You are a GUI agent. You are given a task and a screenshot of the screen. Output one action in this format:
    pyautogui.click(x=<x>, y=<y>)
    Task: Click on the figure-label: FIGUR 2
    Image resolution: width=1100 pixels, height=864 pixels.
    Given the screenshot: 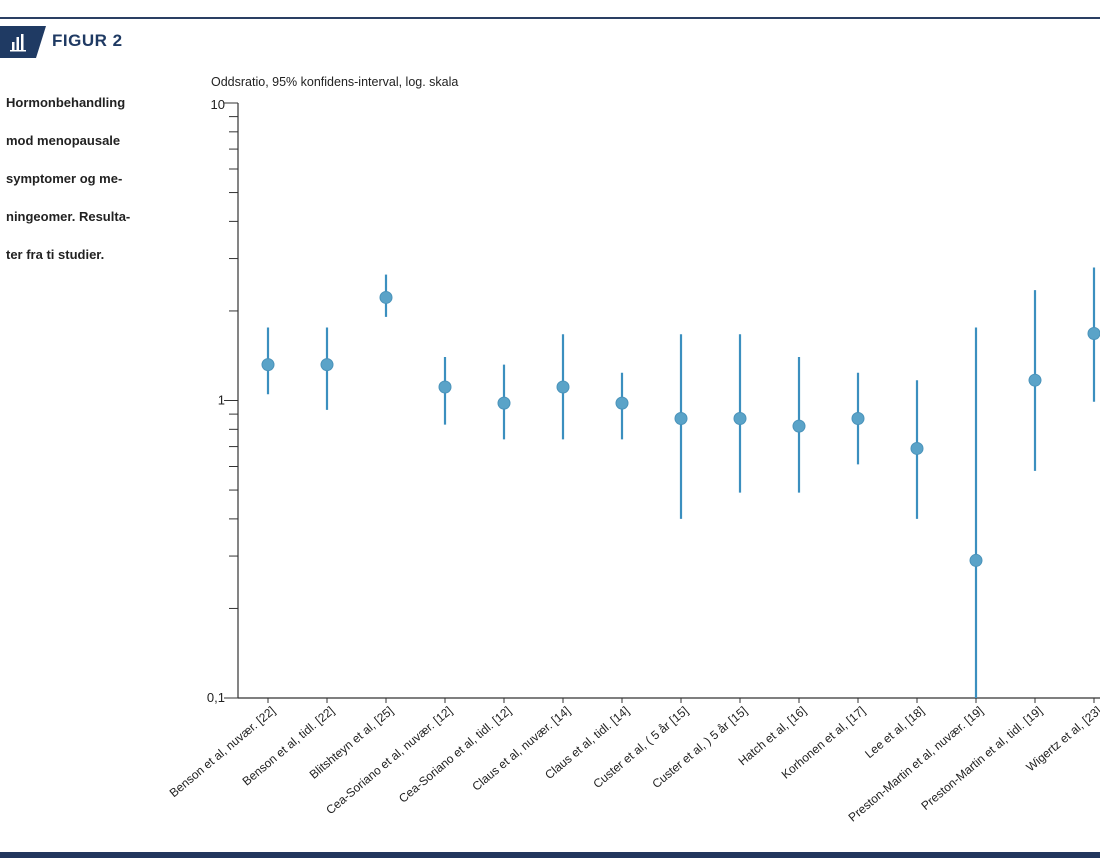 What is the action you would take?
    pyautogui.click(x=87, y=40)
    